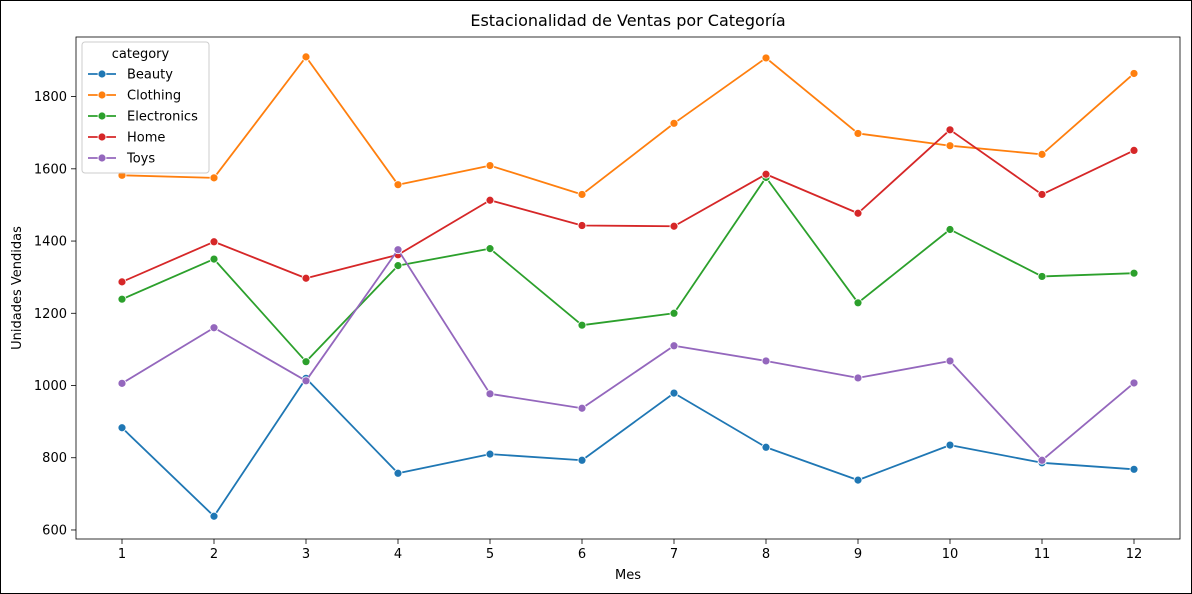 The width and height of the screenshot is (1192, 594). What do you see at coordinates (162, 117) in the screenshot?
I see `legend-label: Electronics` at bounding box center [162, 117].